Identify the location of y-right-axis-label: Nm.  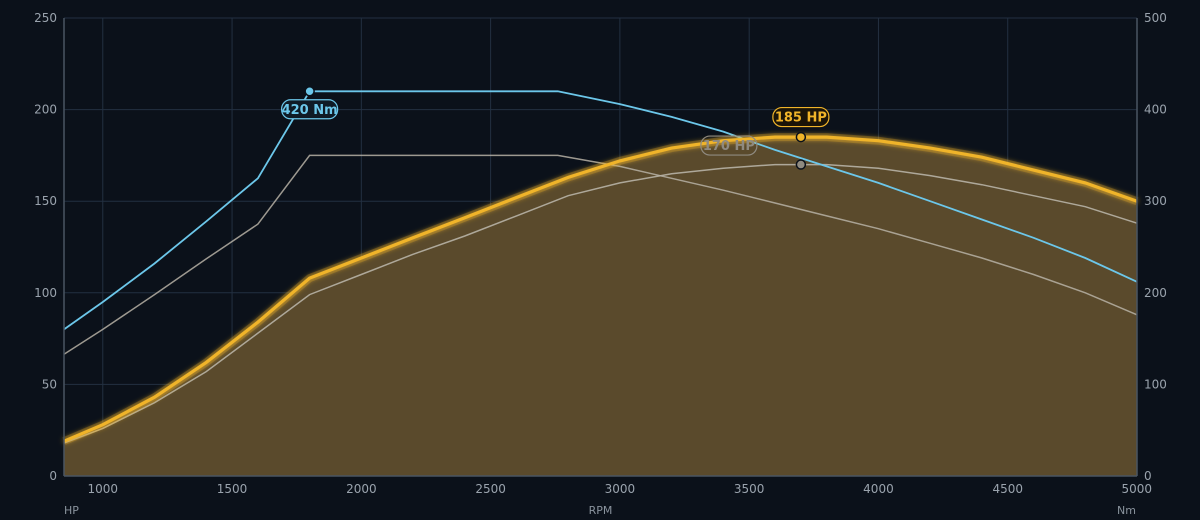
(1126, 510).